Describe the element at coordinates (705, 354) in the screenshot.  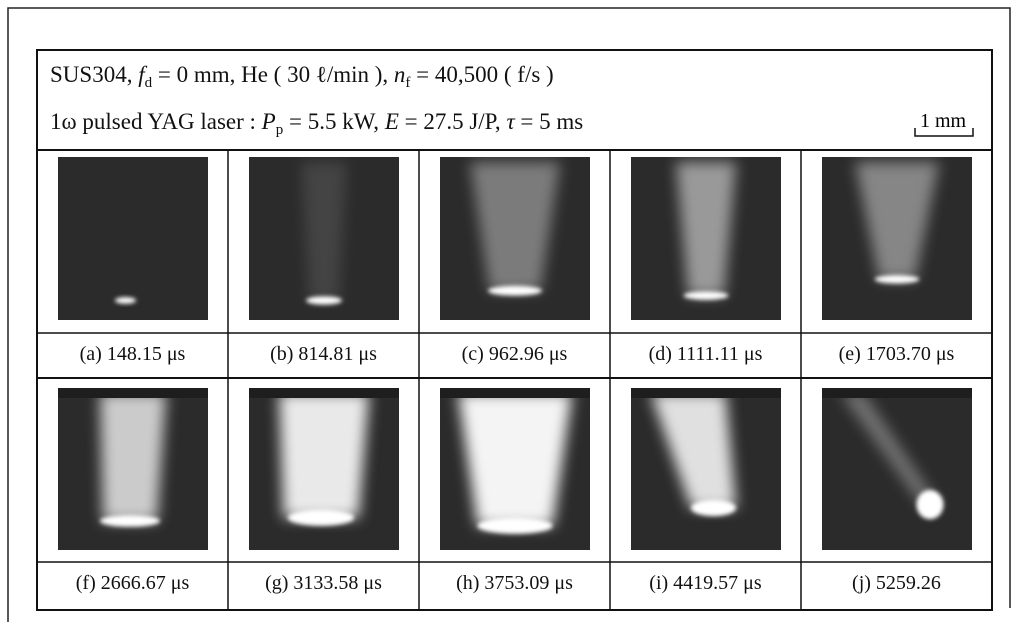
I see `panel-caption: (d) 1111.11 μs` at that location.